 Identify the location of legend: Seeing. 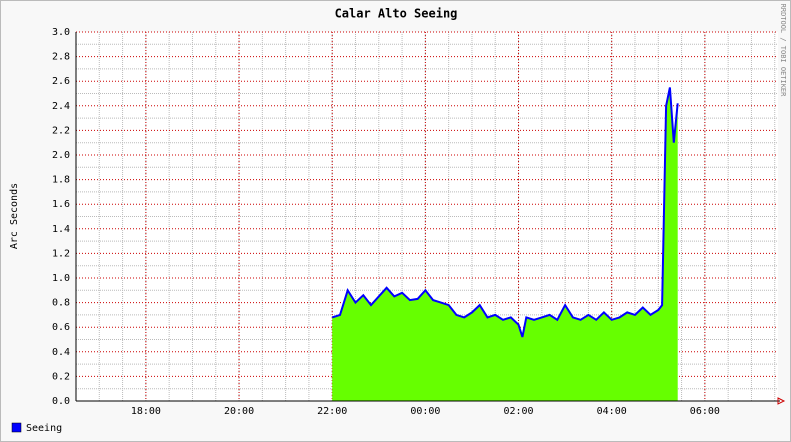
(36, 428).